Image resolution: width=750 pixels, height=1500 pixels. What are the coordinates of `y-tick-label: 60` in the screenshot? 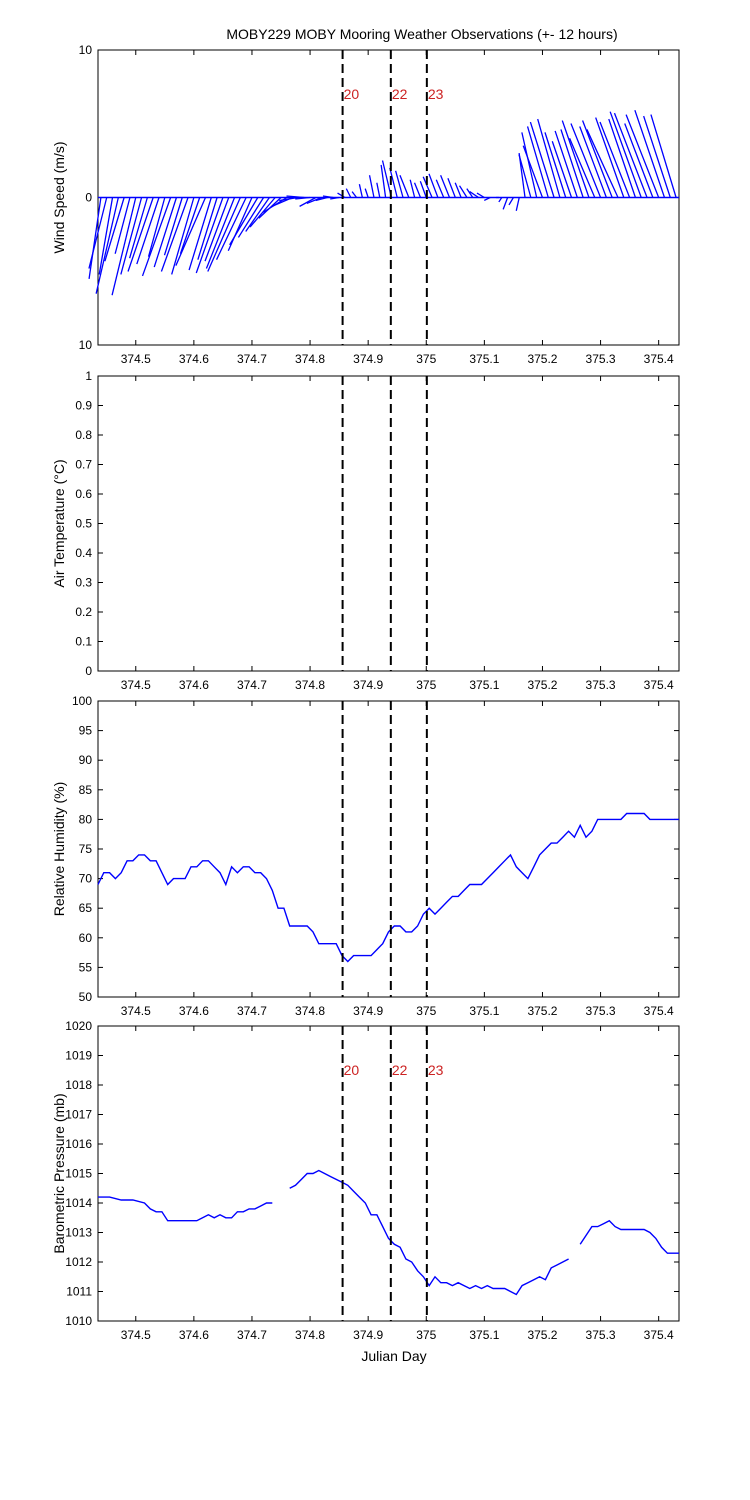 It's located at (86, 938).